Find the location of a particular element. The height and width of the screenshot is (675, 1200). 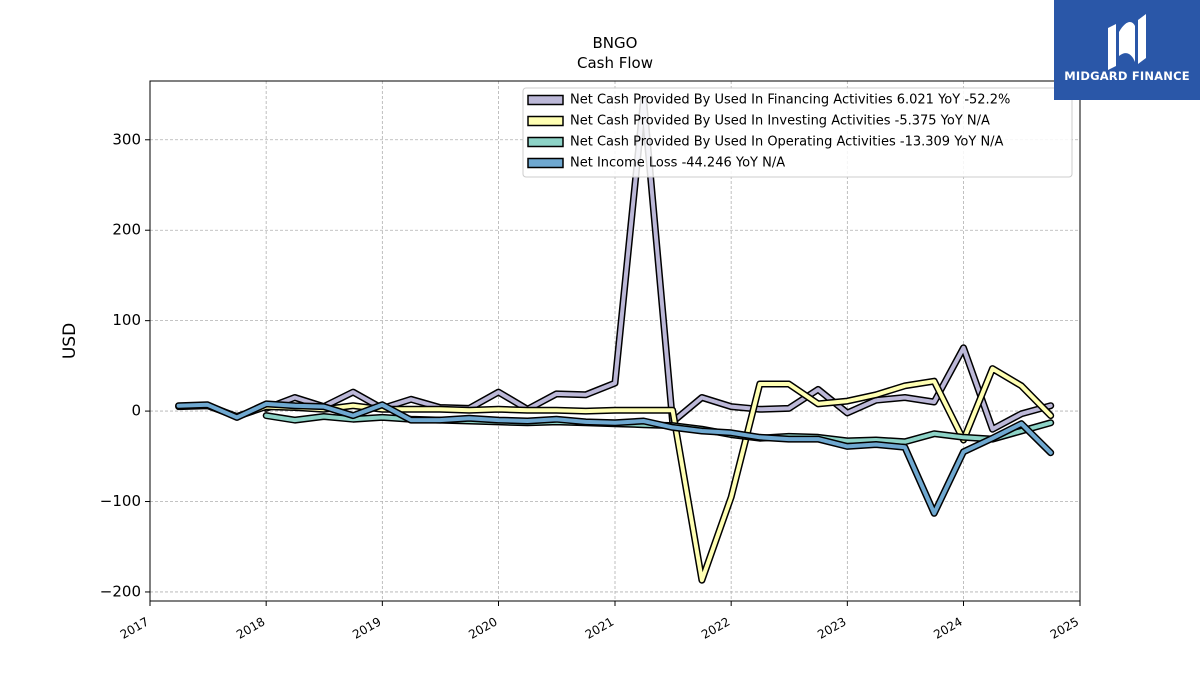

legend-entry-label: Net Income Loss -44.246 YoY N/A is located at coordinates (677, 163).